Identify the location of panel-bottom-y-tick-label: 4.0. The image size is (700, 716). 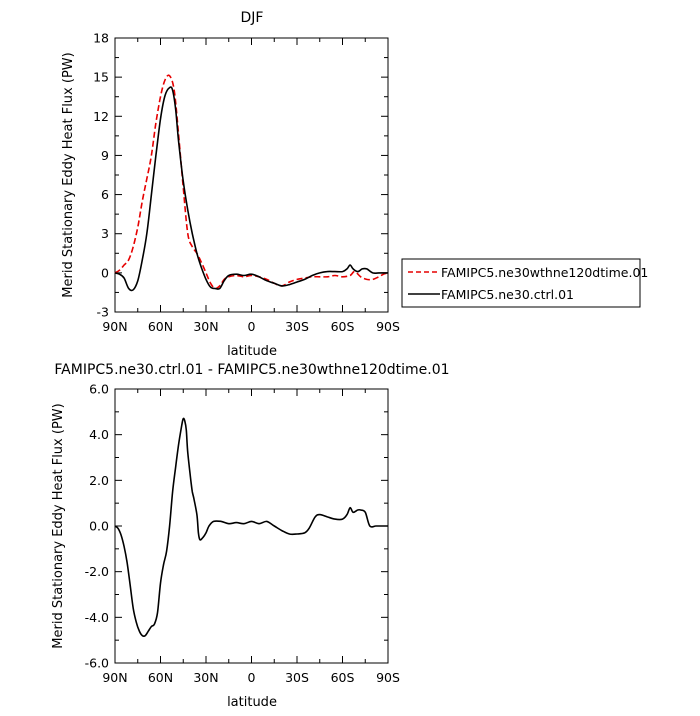
(99, 434).